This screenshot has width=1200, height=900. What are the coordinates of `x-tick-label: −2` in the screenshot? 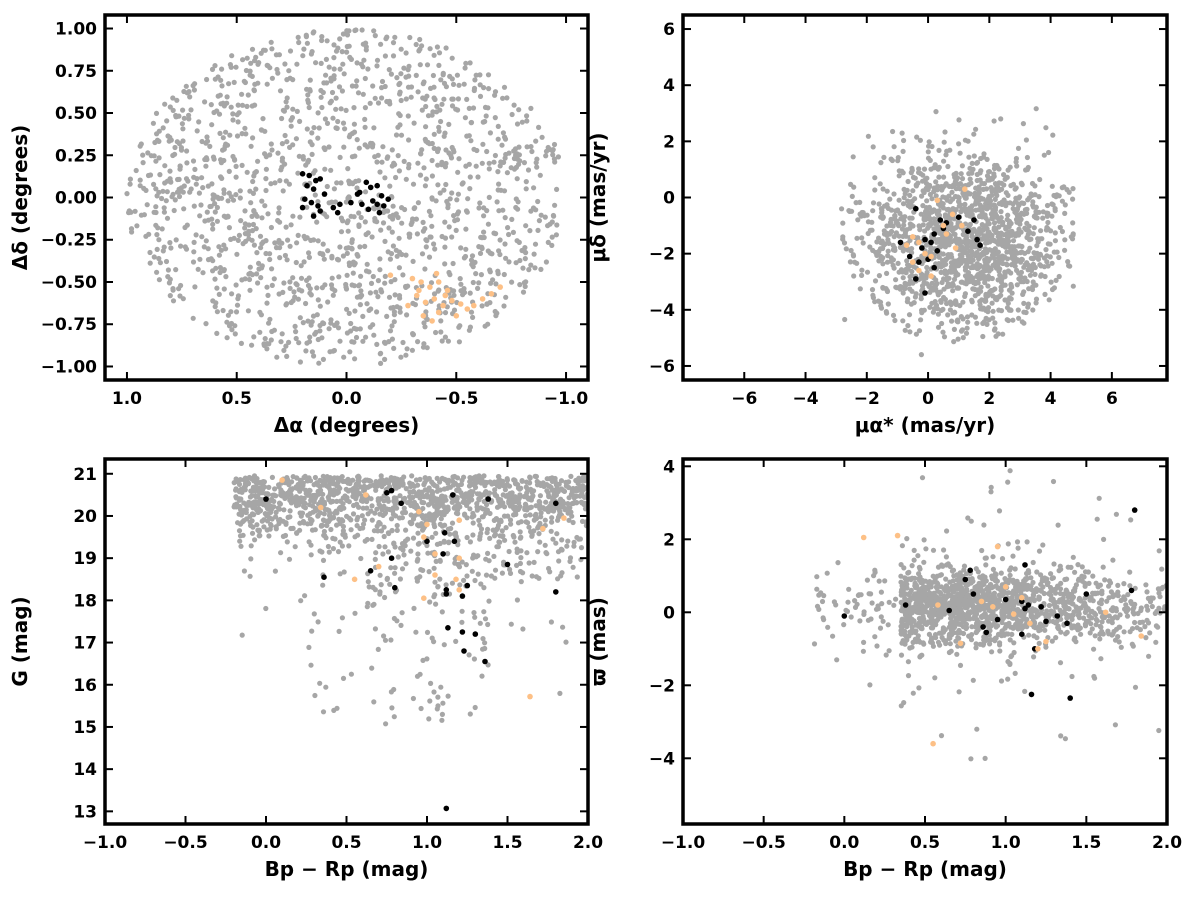 It's located at (867, 399).